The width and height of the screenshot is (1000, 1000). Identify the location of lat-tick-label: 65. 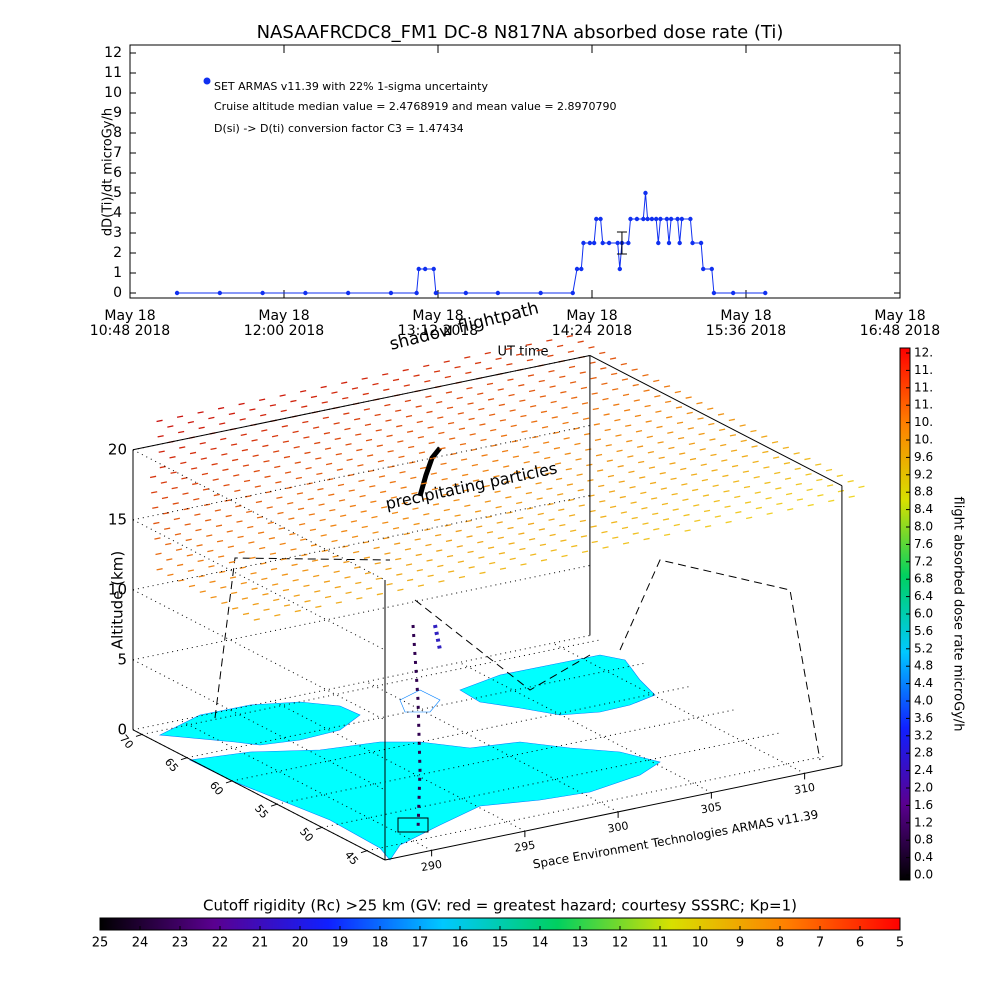
(171, 765).